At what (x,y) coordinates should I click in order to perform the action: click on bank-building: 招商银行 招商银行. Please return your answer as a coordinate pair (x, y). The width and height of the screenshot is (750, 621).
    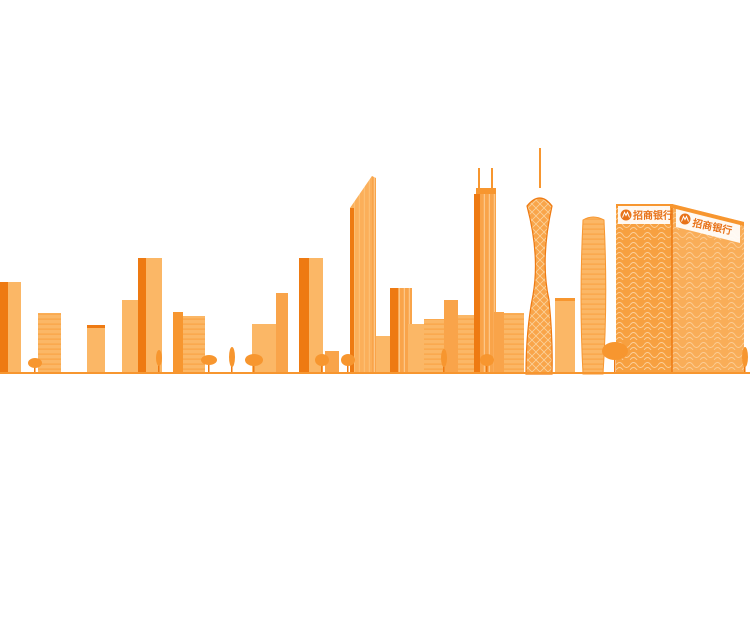
    Looking at the image, I should click on (680, 289).